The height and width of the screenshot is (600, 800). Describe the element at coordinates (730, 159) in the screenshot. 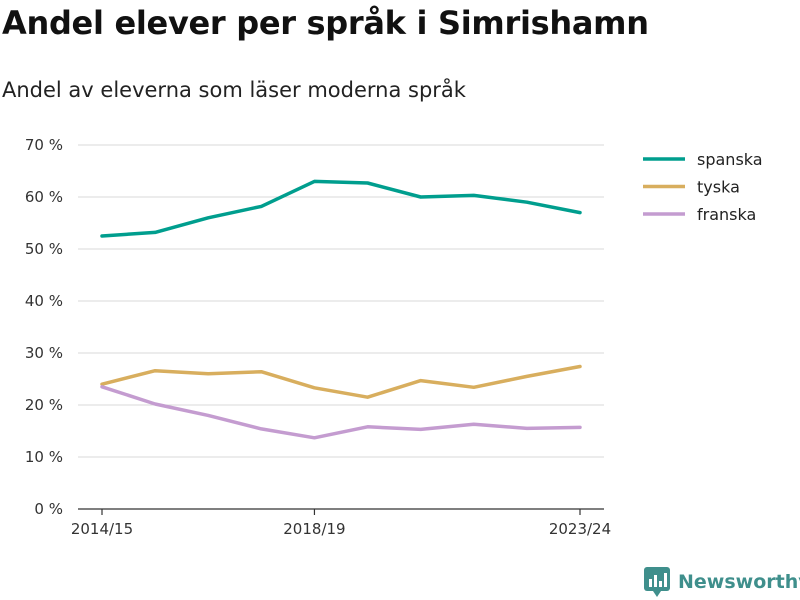

I see `legend-label-spanska: spanska` at that location.